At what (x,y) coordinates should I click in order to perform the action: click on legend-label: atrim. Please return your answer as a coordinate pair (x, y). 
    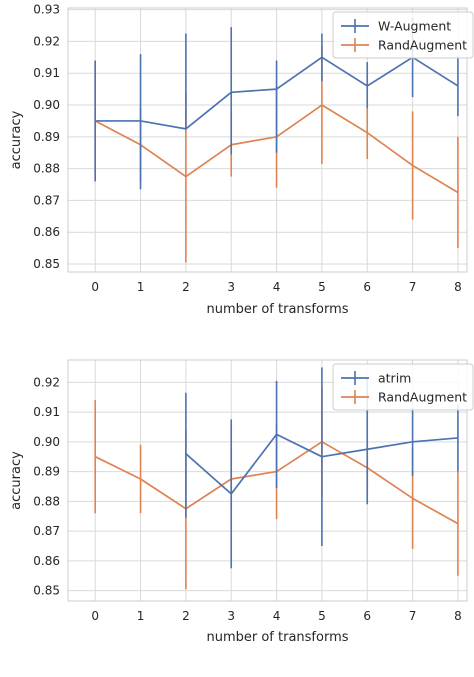
    Looking at the image, I should click on (394, 378).